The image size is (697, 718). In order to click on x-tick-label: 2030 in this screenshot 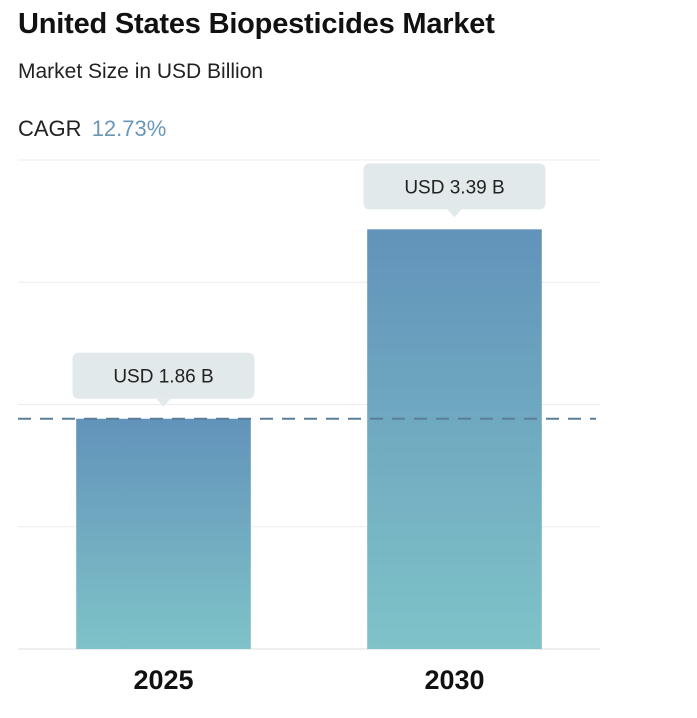, I will do `click(454, 680)`.